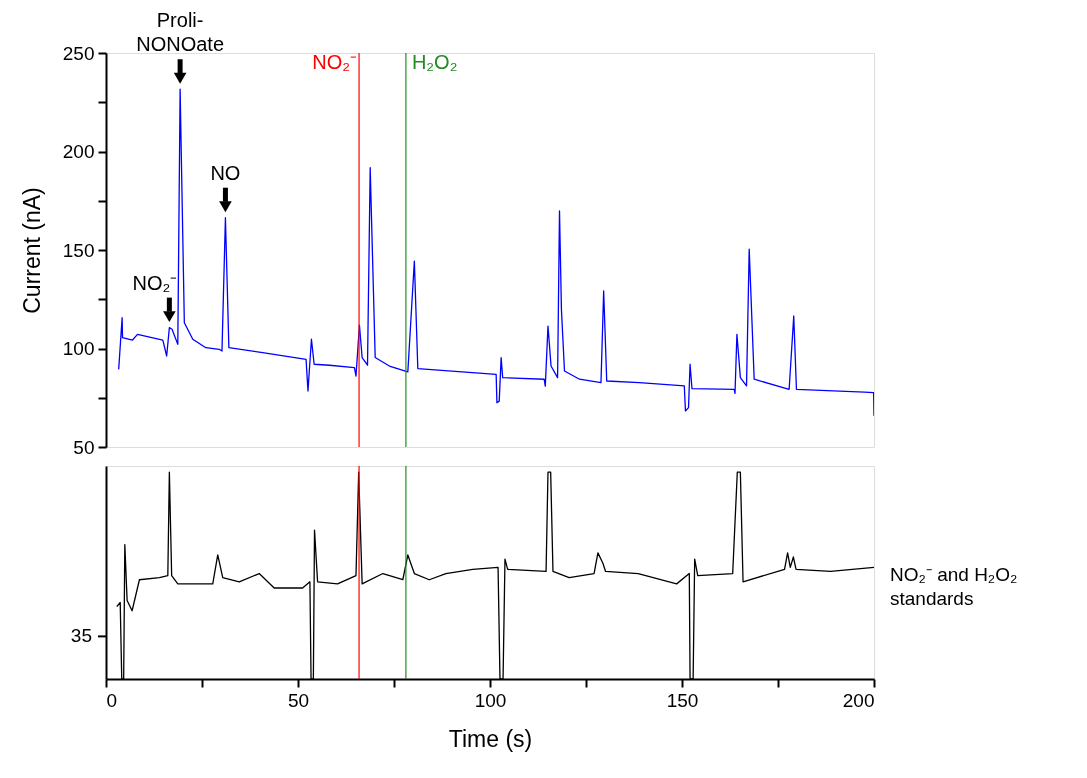 Image resolution: width=1087 pixels, height=778 pixels. What do you see at coordinates (81, 636) in the screenshot?
I see `text: 35` at bounding box center [81, 636].